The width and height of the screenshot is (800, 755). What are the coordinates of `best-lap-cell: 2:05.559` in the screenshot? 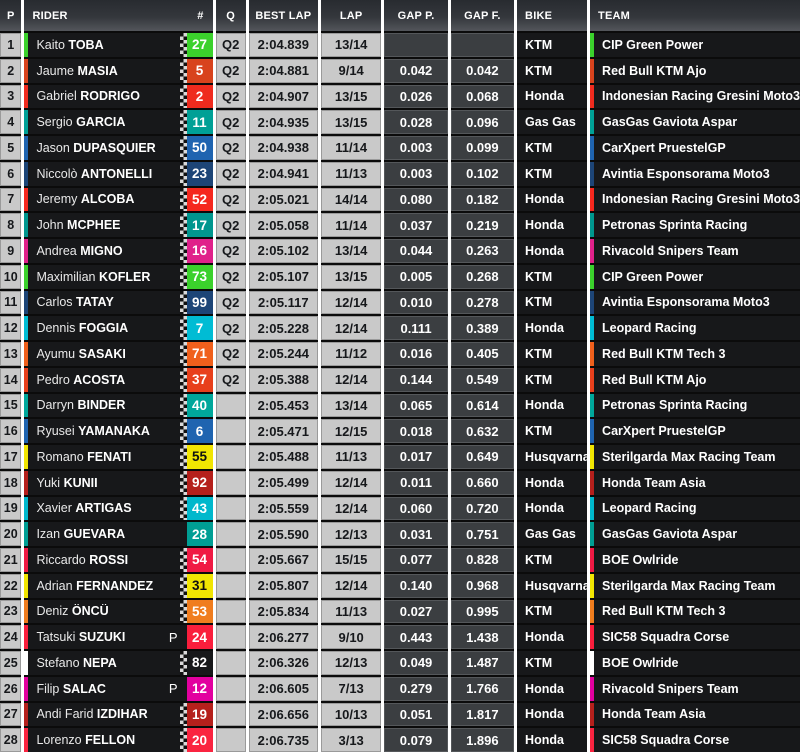 It's located at (283, 508).